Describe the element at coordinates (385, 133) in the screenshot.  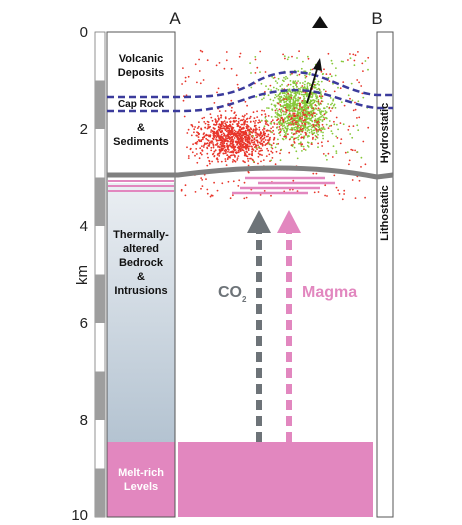
I see `hydrostatic-label: Hydrostatic` at that location.